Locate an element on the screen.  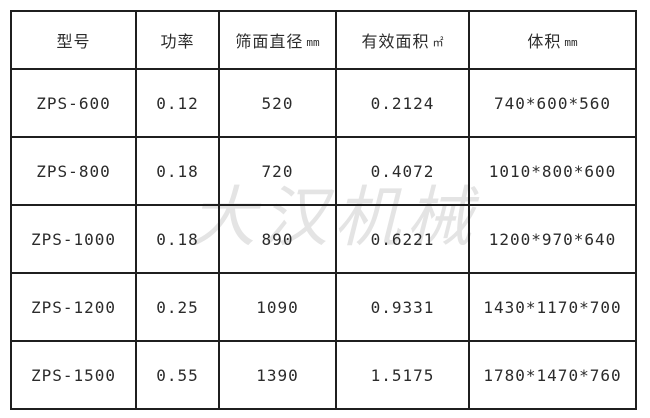
cell-screen-diameter: 720 is located at coordinates (277, 171).